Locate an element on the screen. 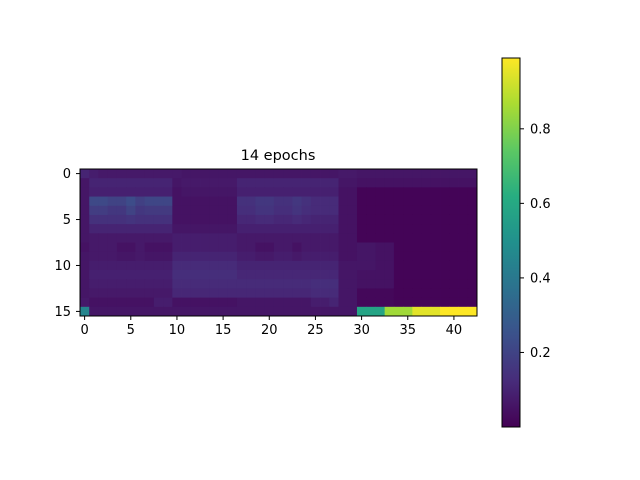  x-tick-label: 5 is located at coordinates (131, 330).